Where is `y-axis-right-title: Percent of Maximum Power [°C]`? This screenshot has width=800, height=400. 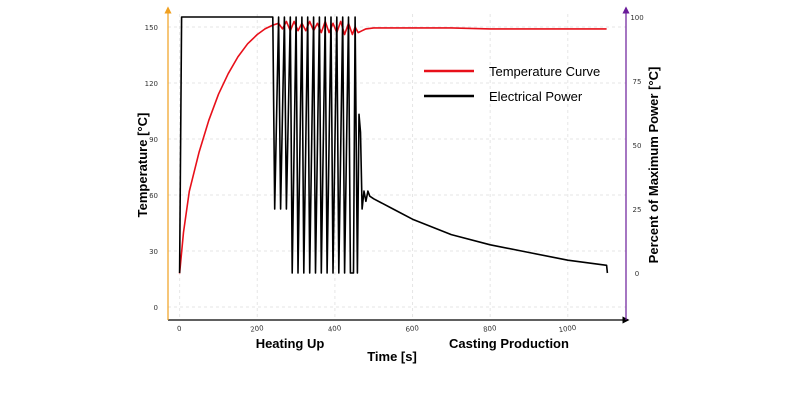
y-axis-right-title: Percent of Maximum Power [°C] is located at coordinates (653, 165).